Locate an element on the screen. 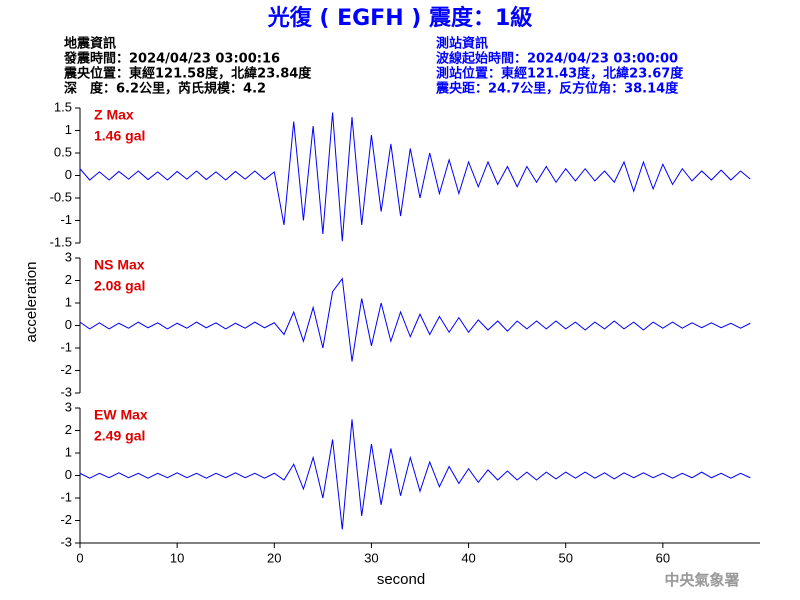 Image resolution: width=800 pixels, height=600 pixels. x-tick-label: 30 is located at coordinates (371, 557).